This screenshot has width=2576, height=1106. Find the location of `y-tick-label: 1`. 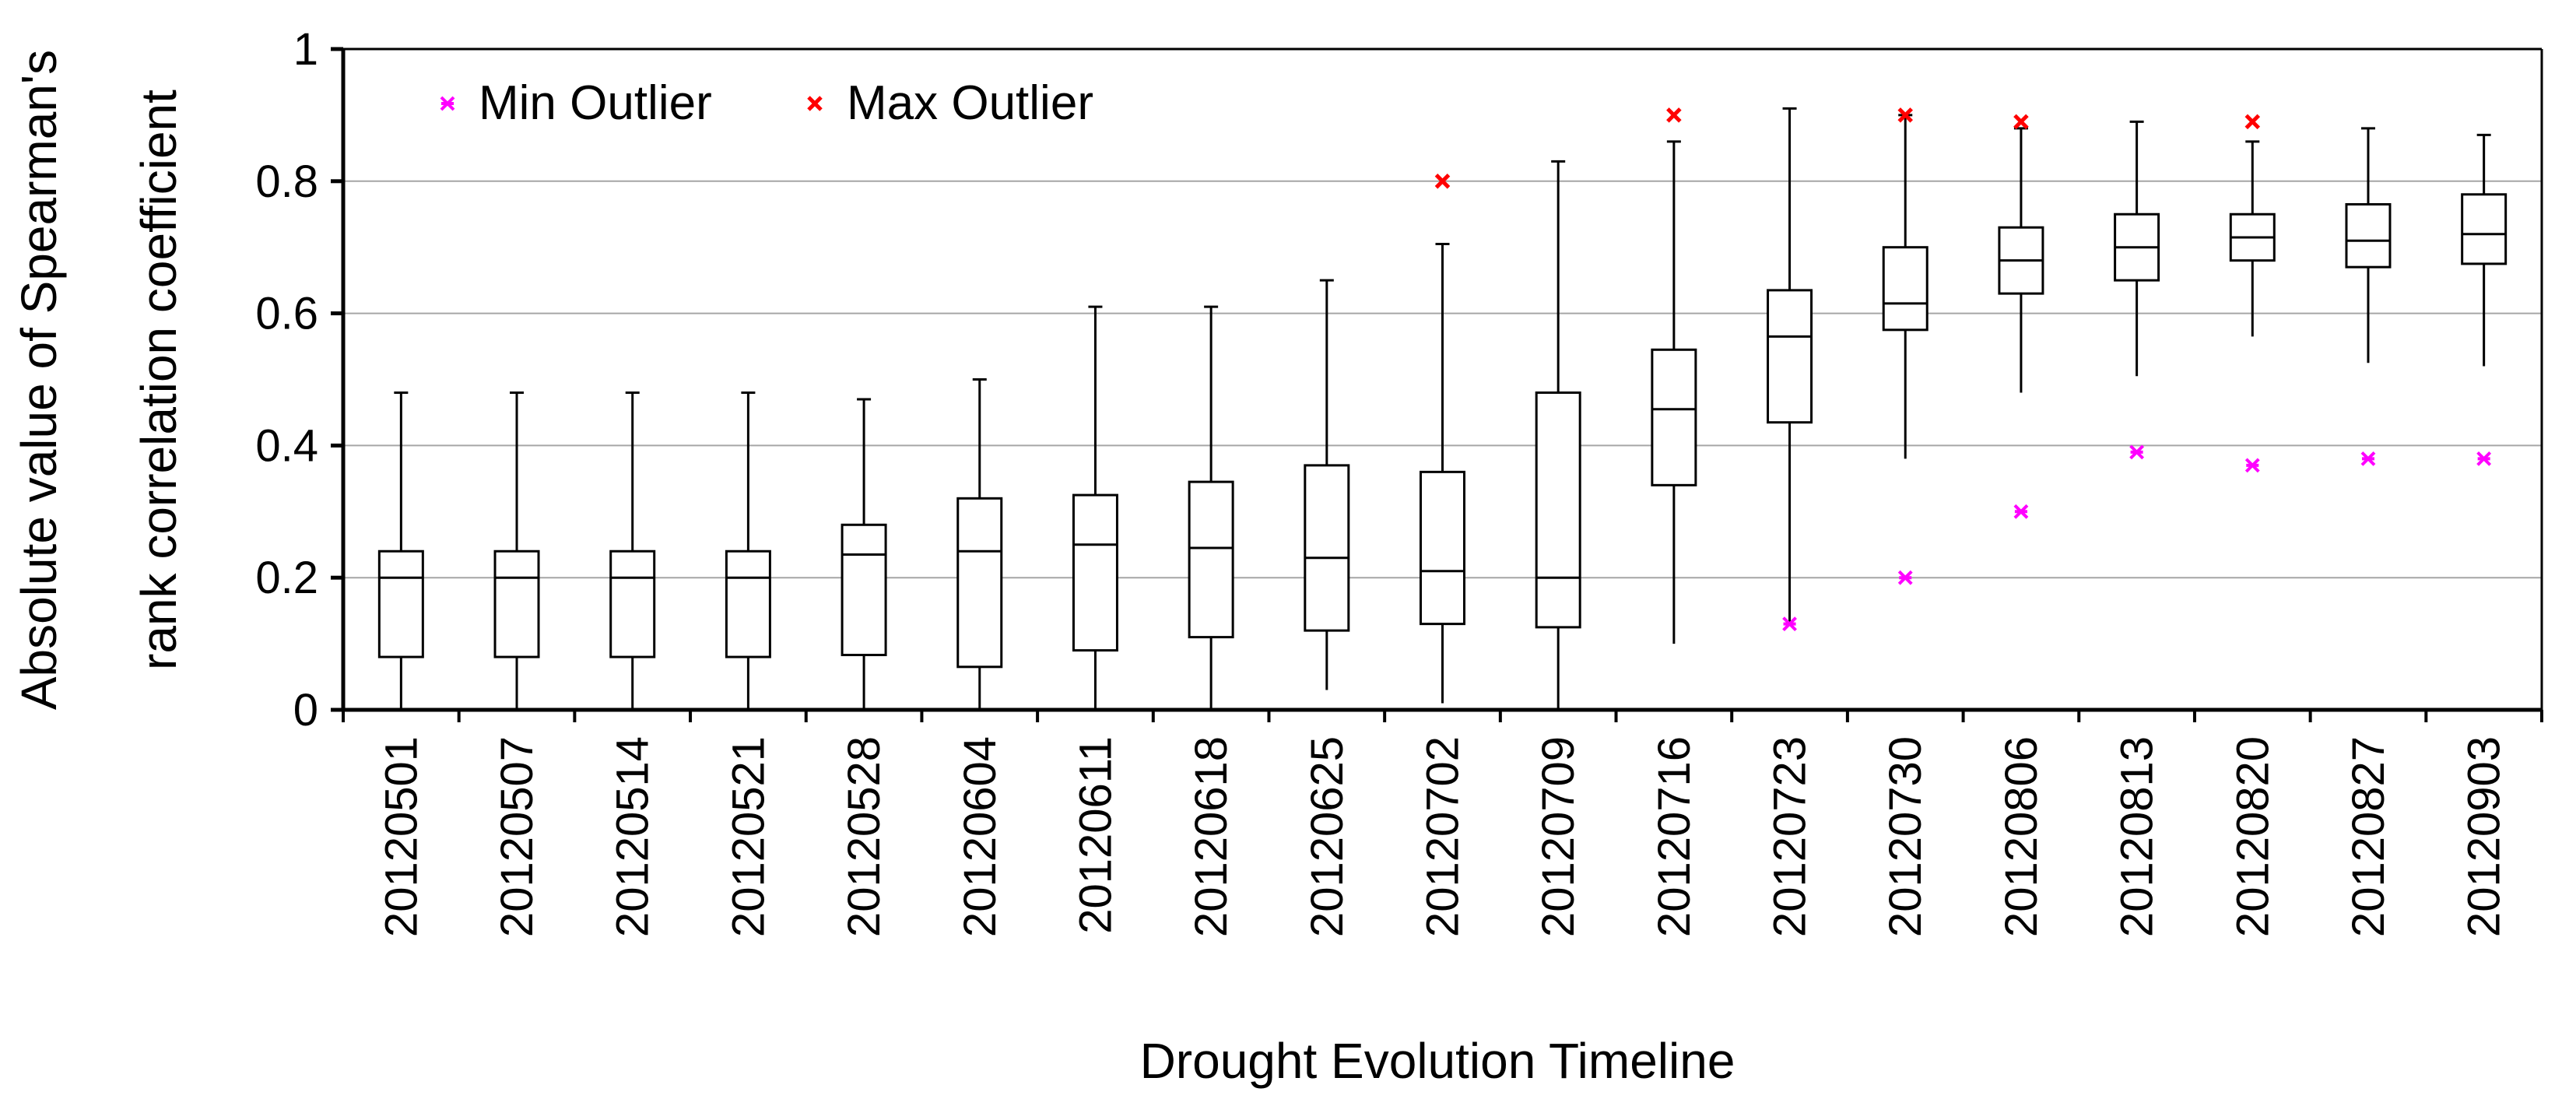

y-tick-label: 1 is located at coordinates (306, 49).